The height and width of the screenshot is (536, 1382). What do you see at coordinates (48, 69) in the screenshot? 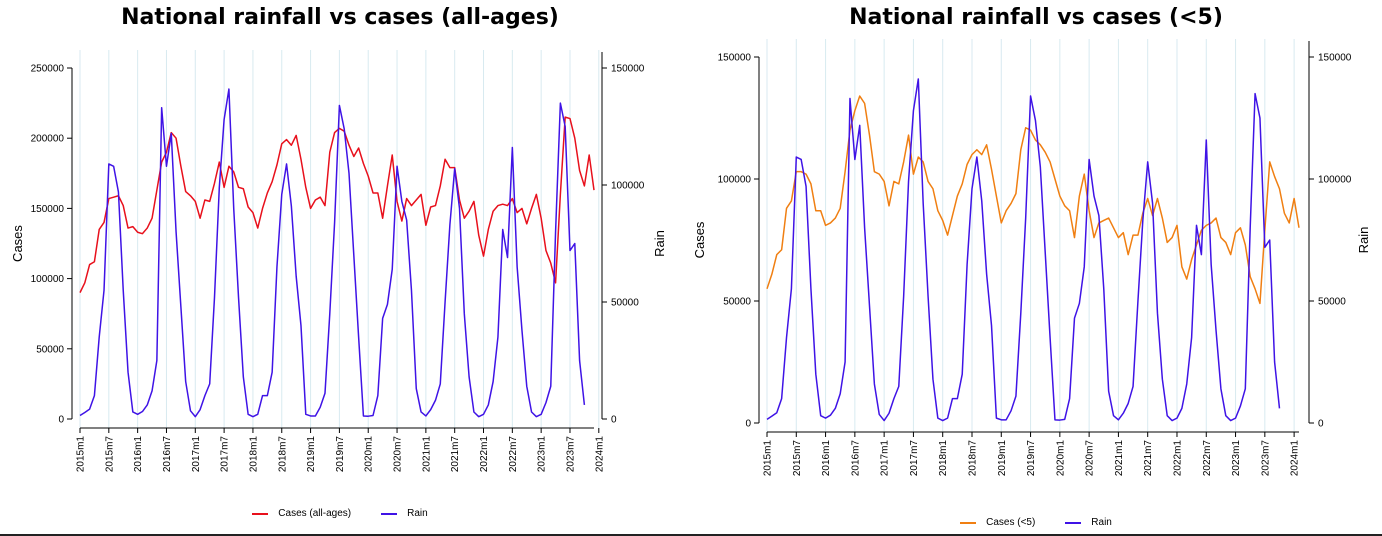
I see `y-tick-label: 250000` at bounding box center [48, 69].